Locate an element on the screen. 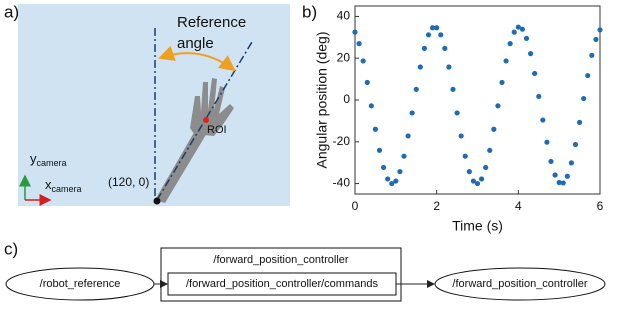  x-tick-label: 4 is located at coordinates (518, 206).